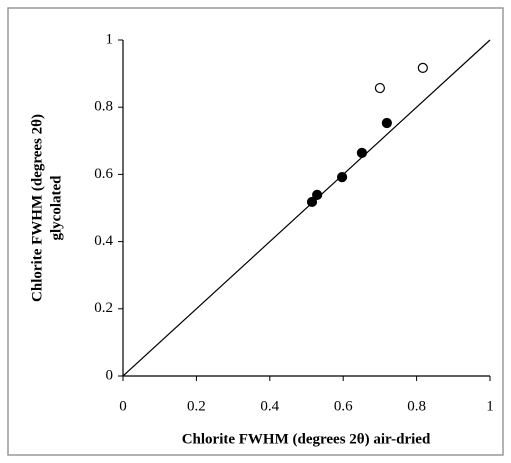 This screenshot has height=463, width=511. What do you see at coordinates (196, 406) in the screenshot?
I see `x-tick-label: 0.2` at bounding box center [196, 406].